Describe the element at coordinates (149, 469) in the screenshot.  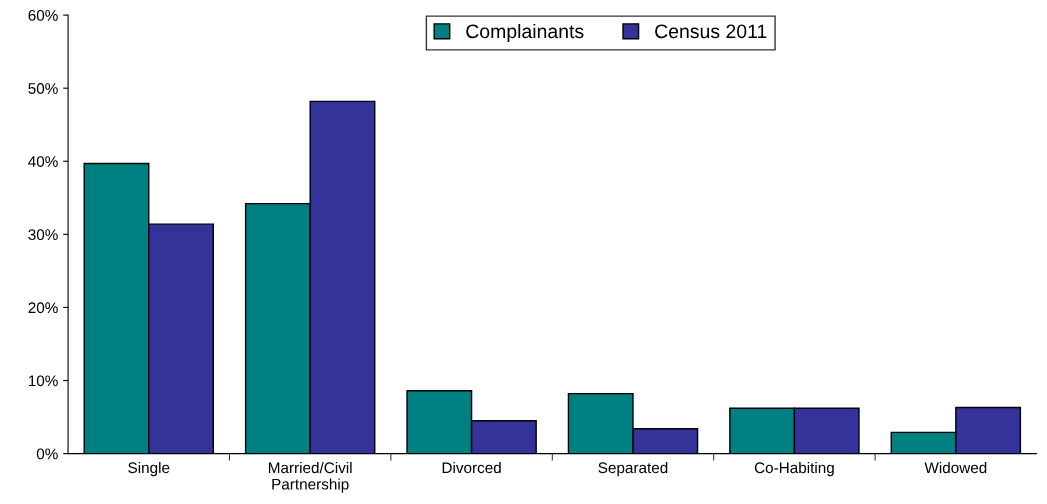
I see `x-tick-label: Single` at that location.